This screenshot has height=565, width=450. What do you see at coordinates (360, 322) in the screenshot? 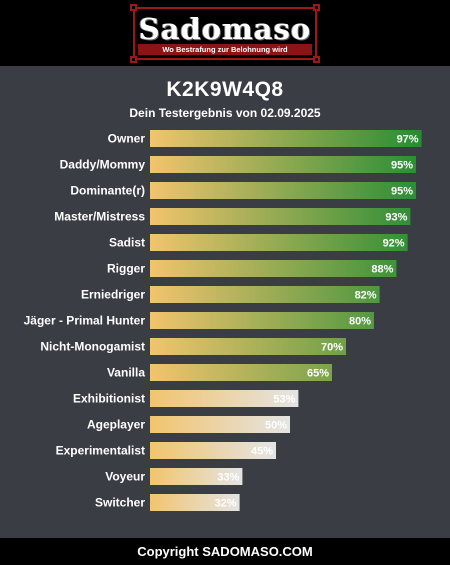
I see `bar-value-label: 80%` at bounding box center [360, 322].